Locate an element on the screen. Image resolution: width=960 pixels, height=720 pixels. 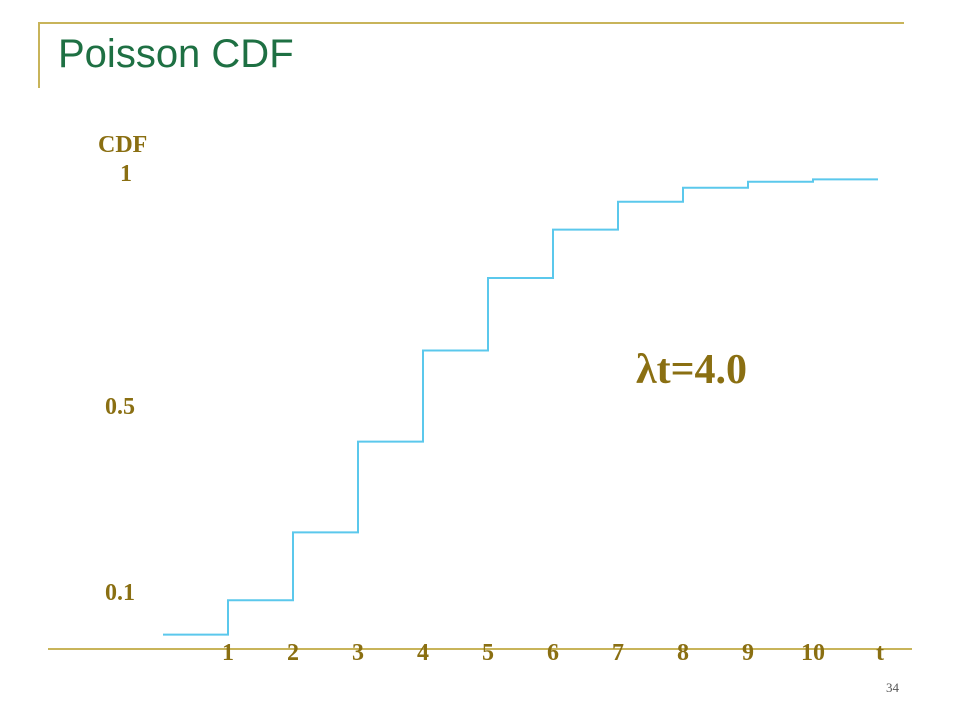
x-tick-label: 2 is located at coordinates (293, 653).